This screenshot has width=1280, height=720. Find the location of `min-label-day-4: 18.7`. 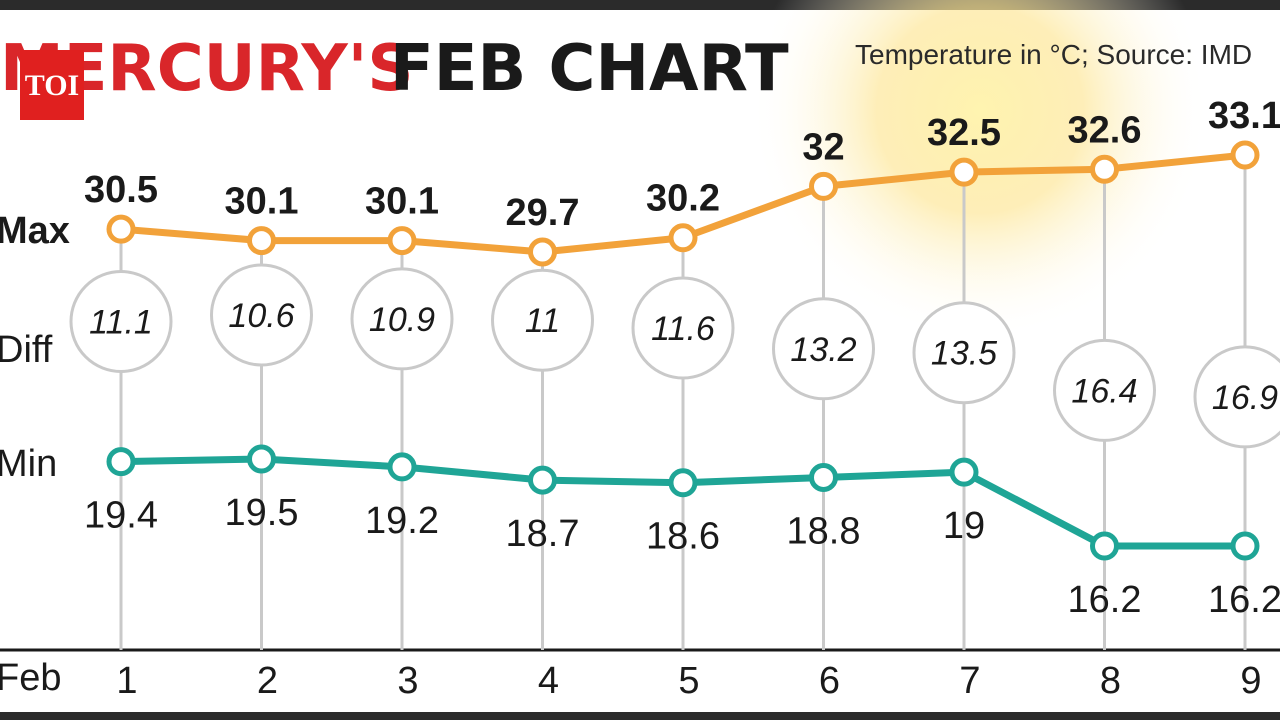

min-label-day-4: 18.7 is located at coordinates (543, 534).